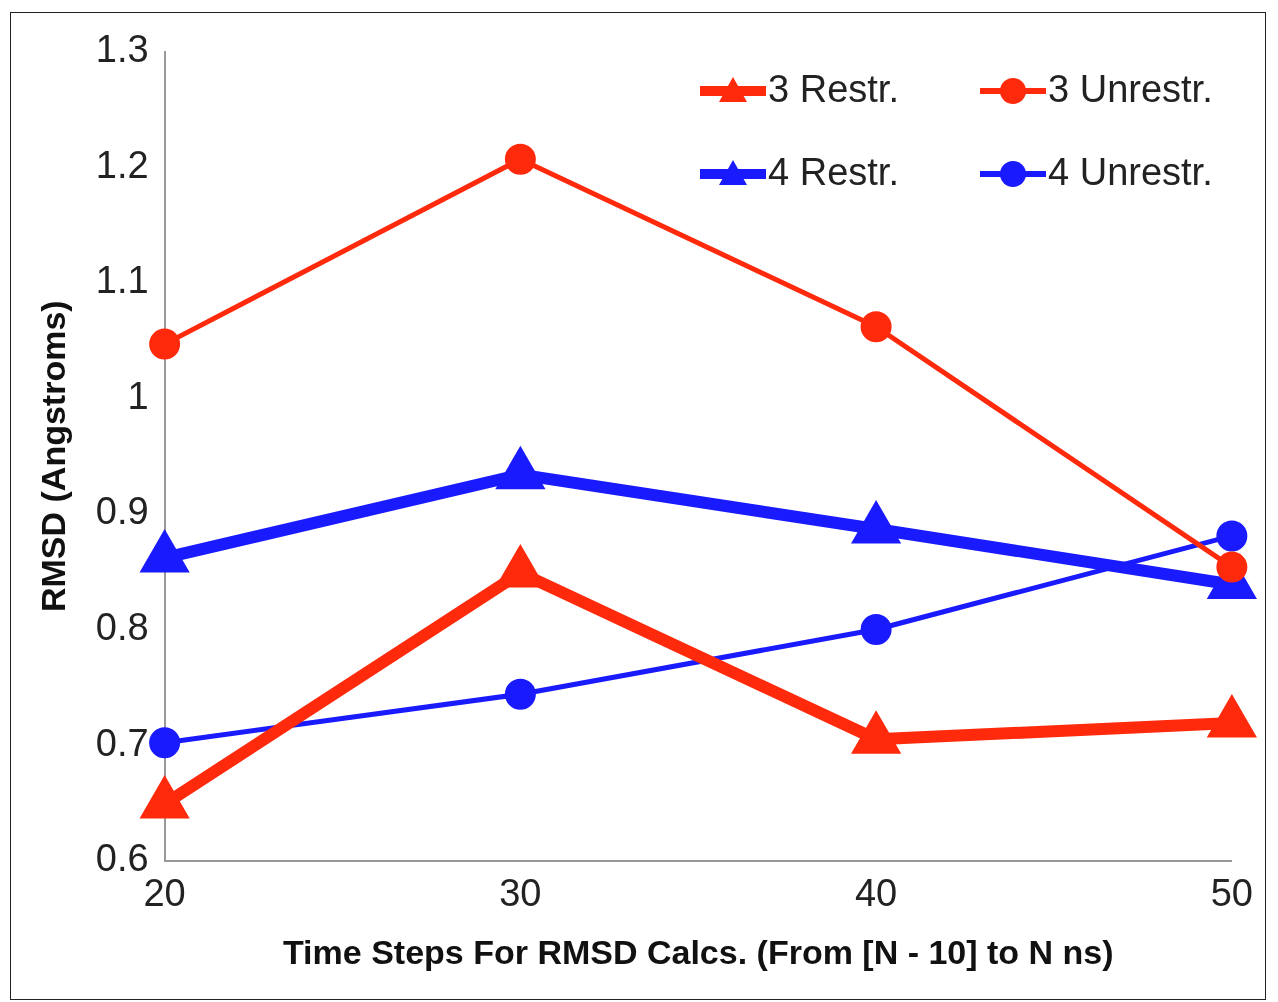  I want to click on legend-label: 4 Unrestr., so click(1130, 172).